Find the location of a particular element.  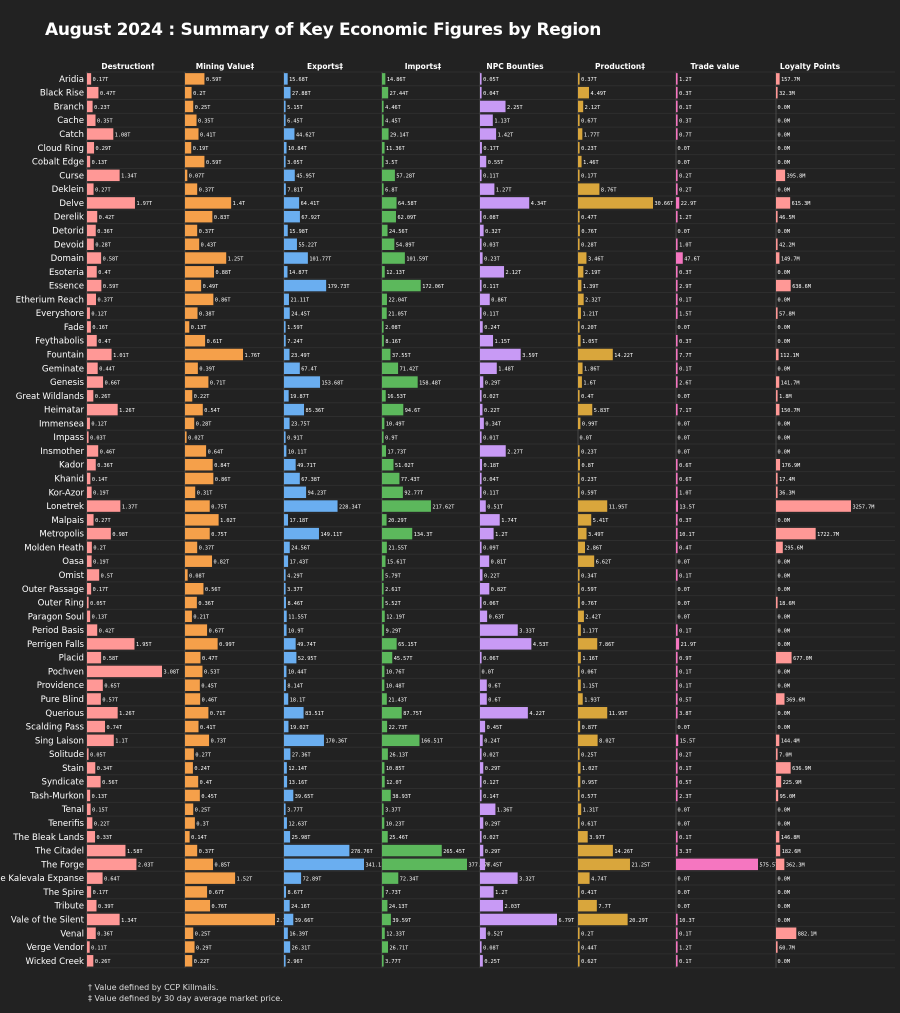

bar-value-label: 1.2T is located at coordinates (685, 218).